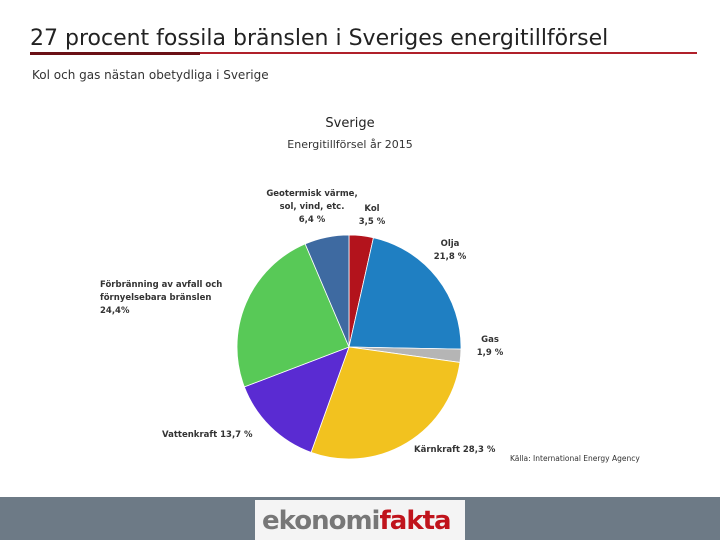  I want to click on logo-part: fakta, so click(415, 521).